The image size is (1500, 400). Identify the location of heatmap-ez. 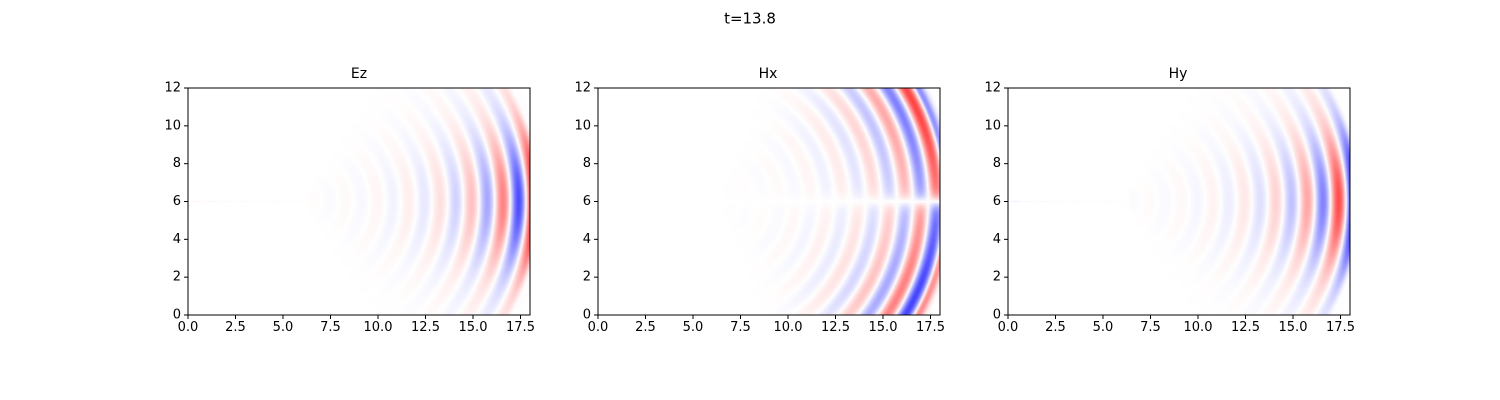
(359, 201).